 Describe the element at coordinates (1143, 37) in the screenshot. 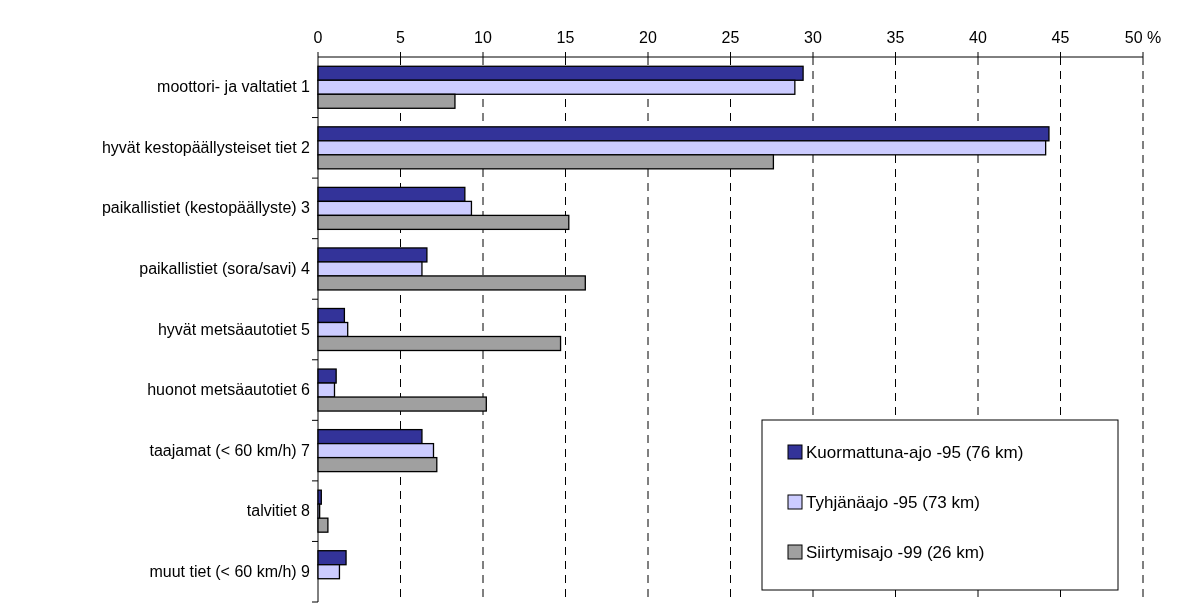

I see `x-tick-label: 50 %` at that location.